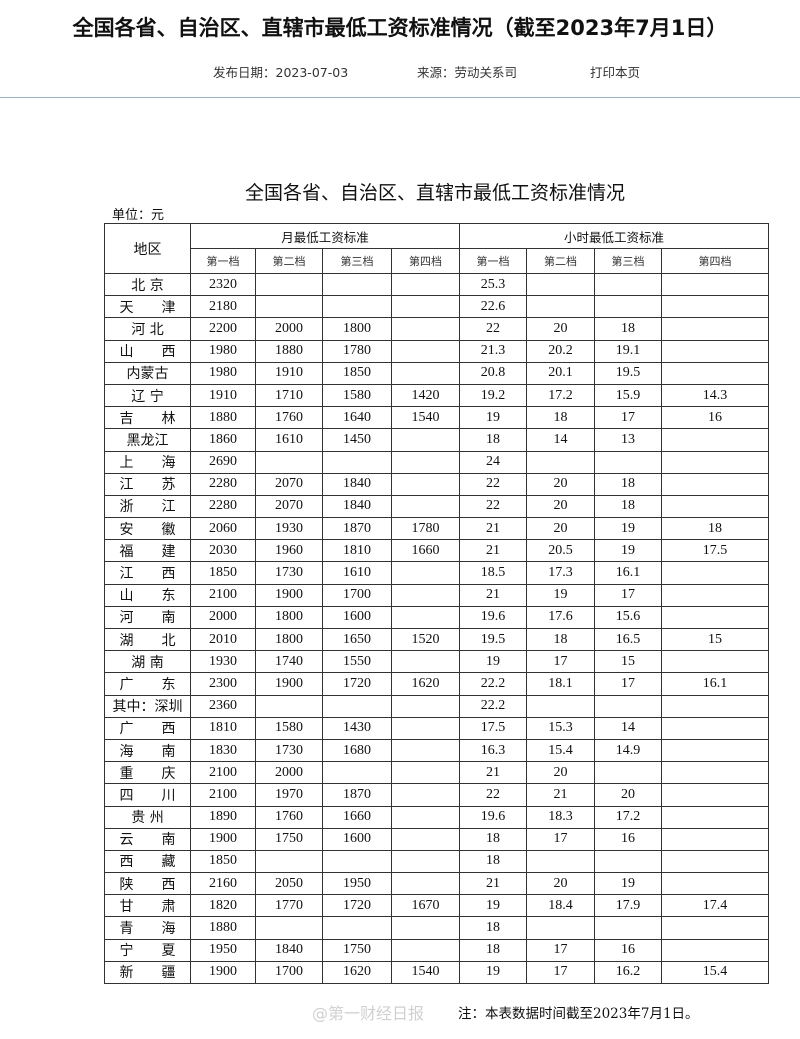  Describe the element at coordinates (223, 639) in the screenshot. I see `monthly-wage-cell: 2010` at that location.